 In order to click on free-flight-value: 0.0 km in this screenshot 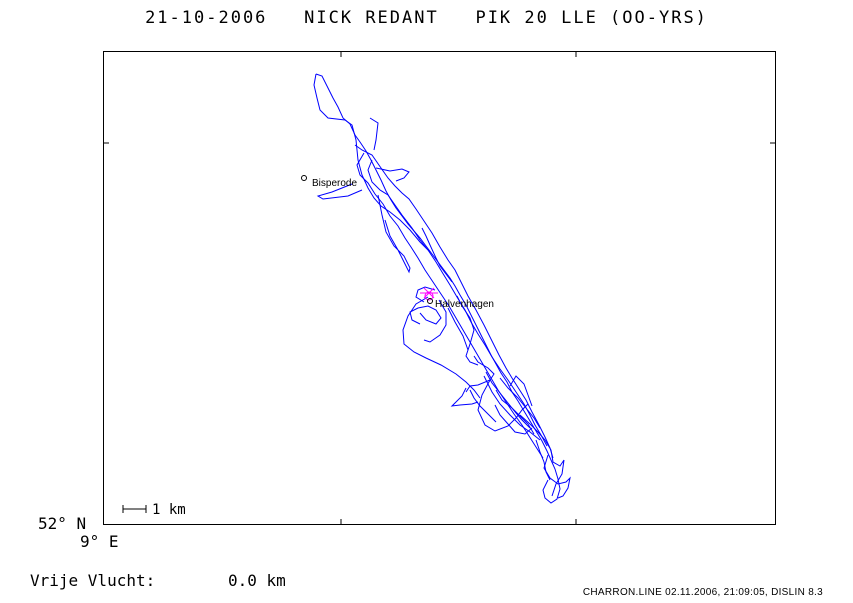, I will do `click(257, 580)`.